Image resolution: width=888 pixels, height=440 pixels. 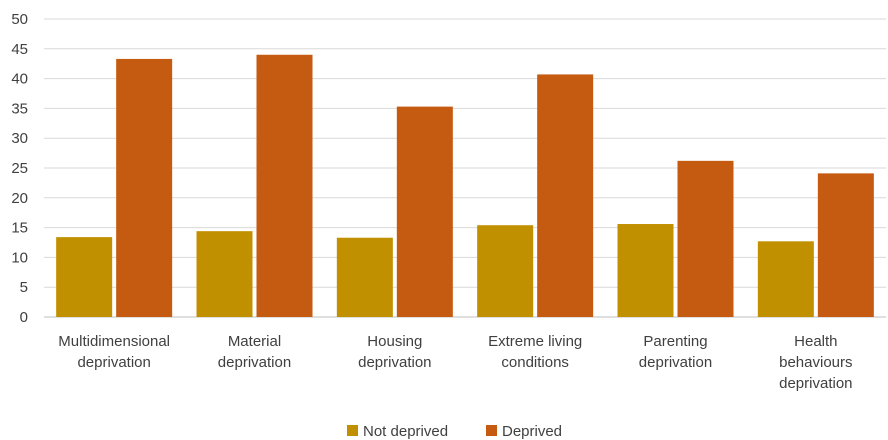 What do you see at coordinates (19, 138) in the screenshot?
I see `y-tick-label: 30` at bounding box center [19, 138].